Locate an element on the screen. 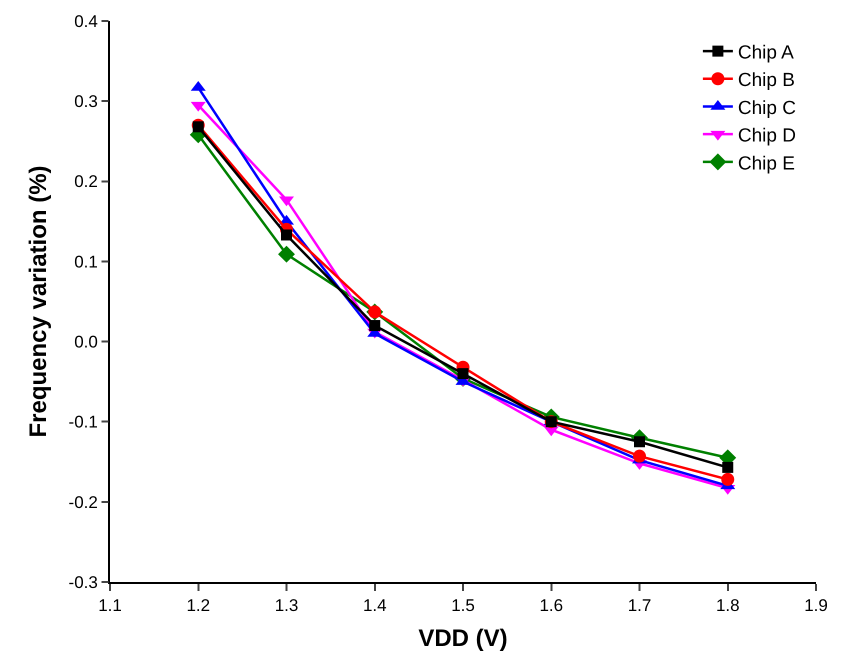 The width and height of the screenshot is (841, 672). x-tick-label: 1.7 is located at coordinates (640, 606).